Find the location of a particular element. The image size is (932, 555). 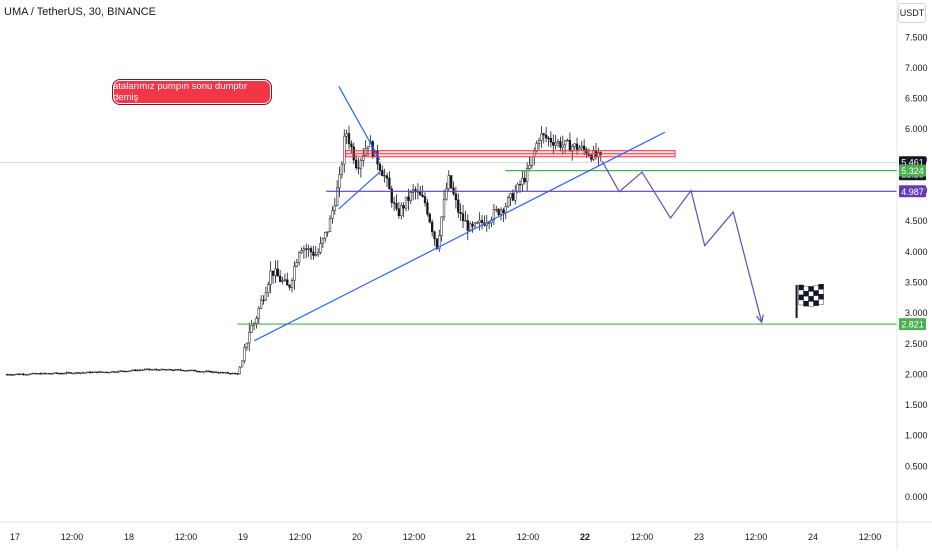

level-5324-tag-bg is located at coordinates (912, 170).